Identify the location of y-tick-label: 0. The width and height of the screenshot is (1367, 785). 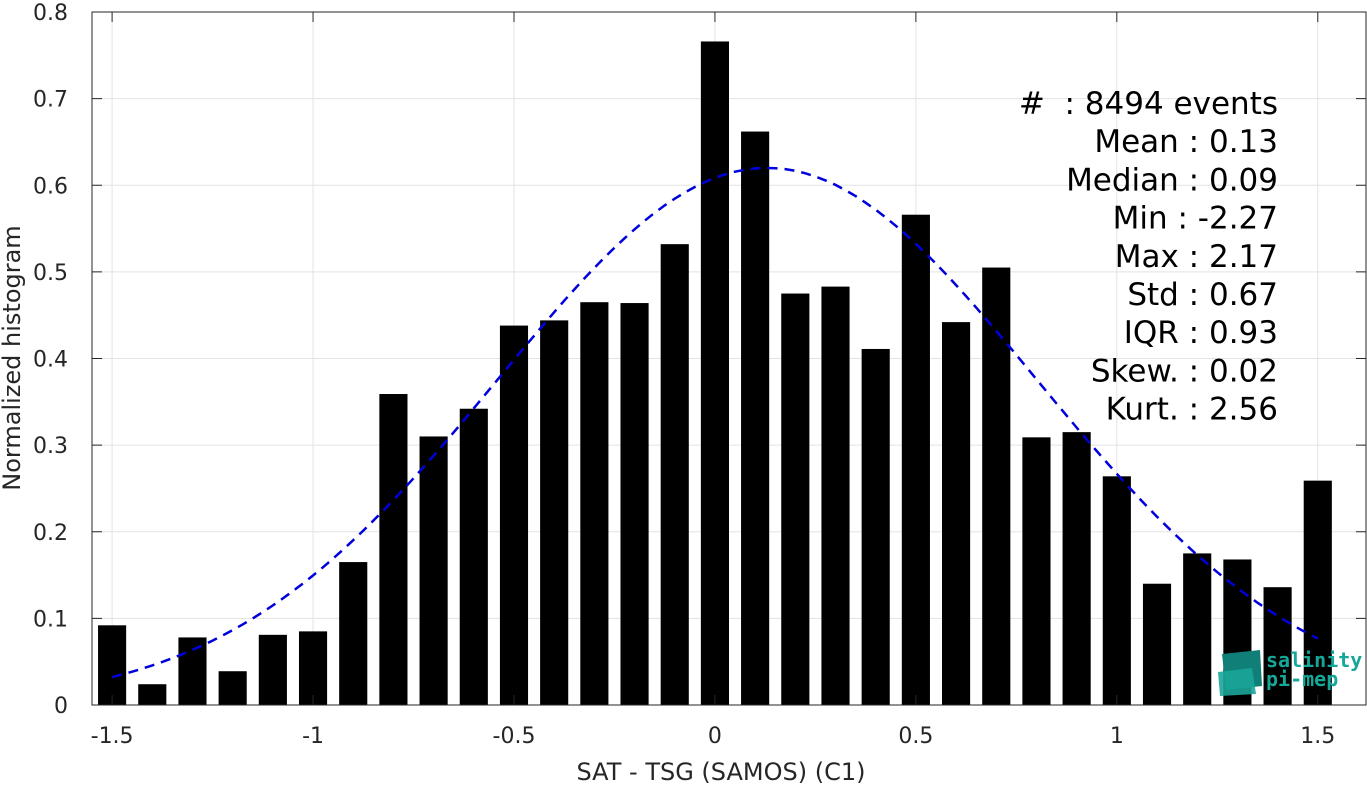
(61, 706).